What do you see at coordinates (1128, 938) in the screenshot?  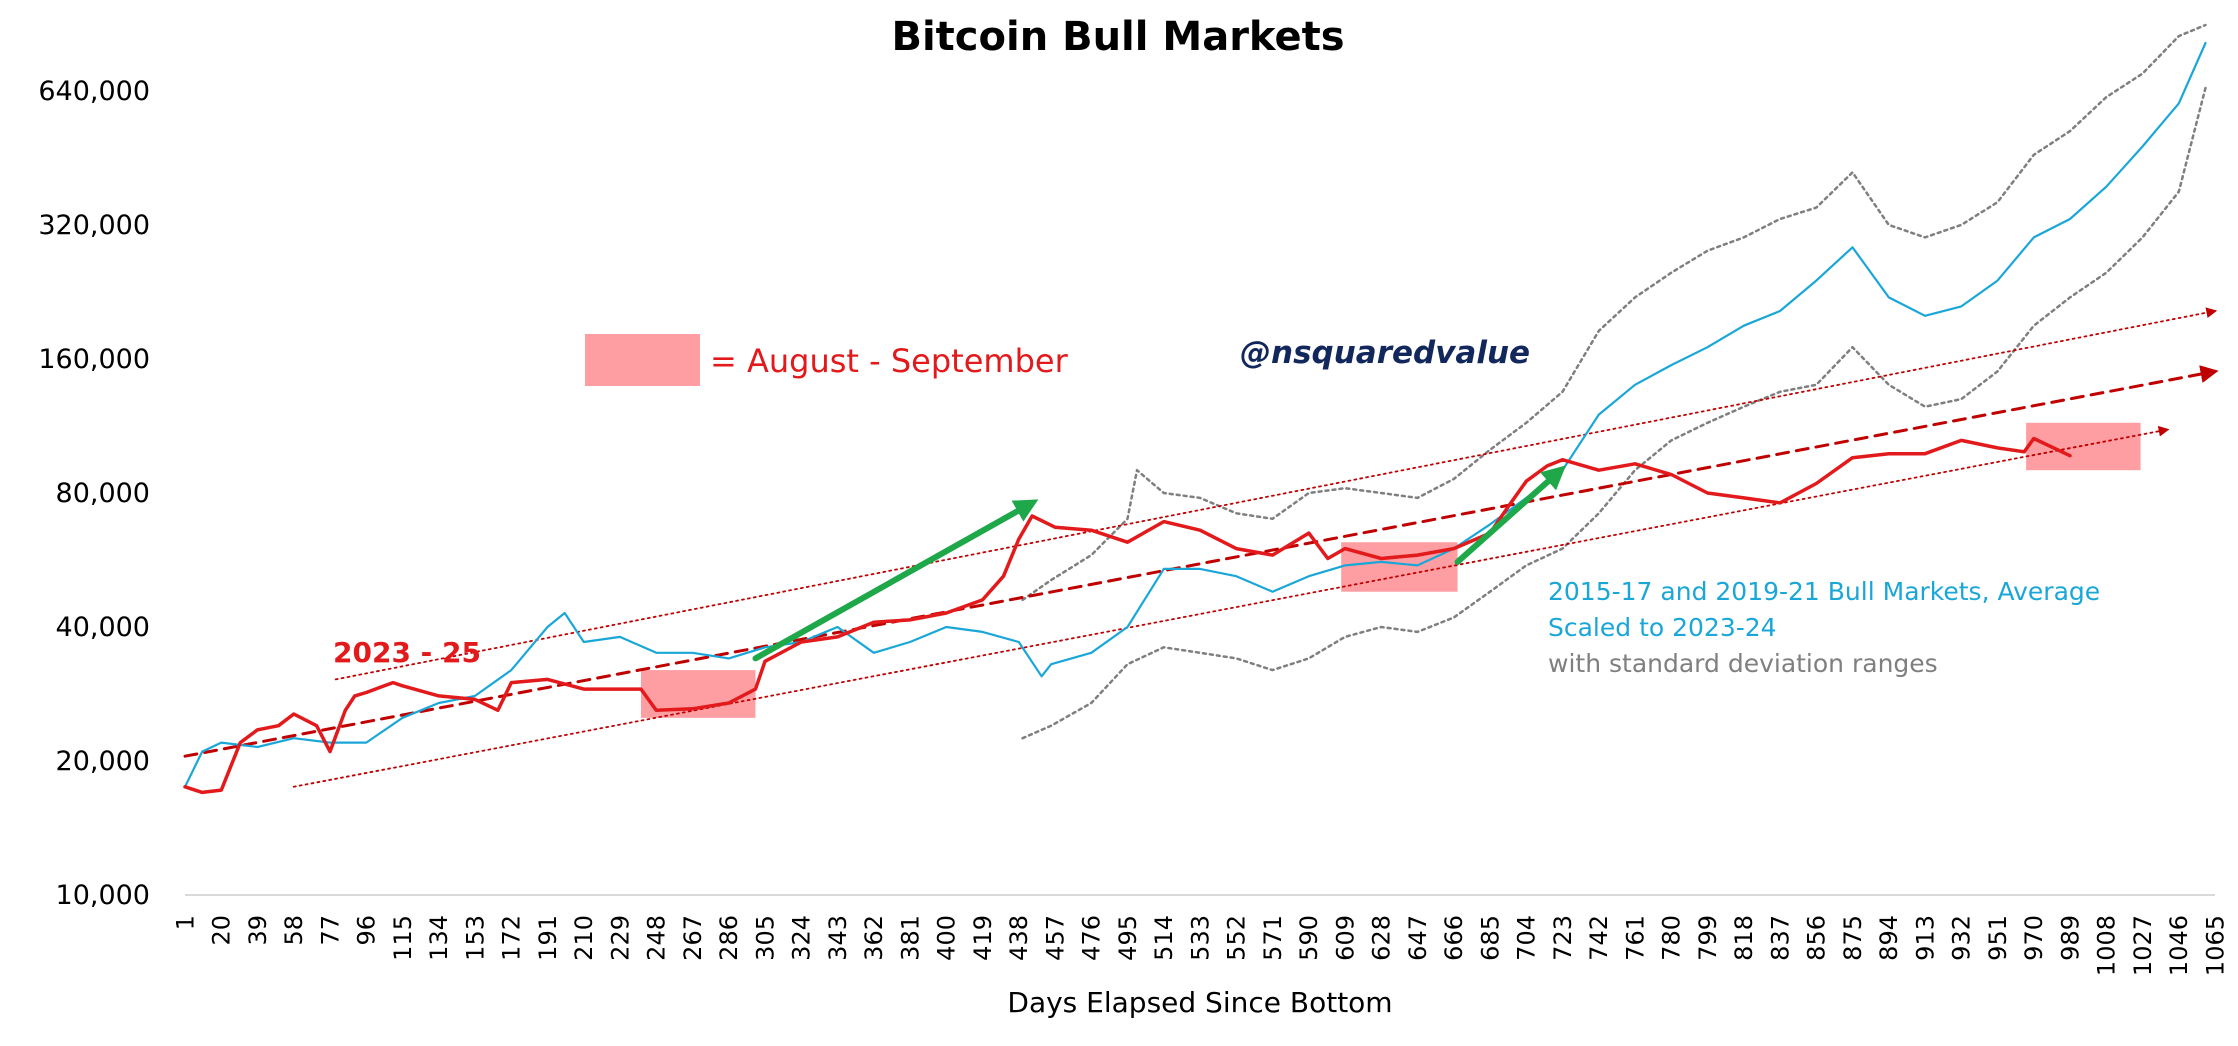 I see `x-tick-label: 495` at bounding box center [1128, 938].